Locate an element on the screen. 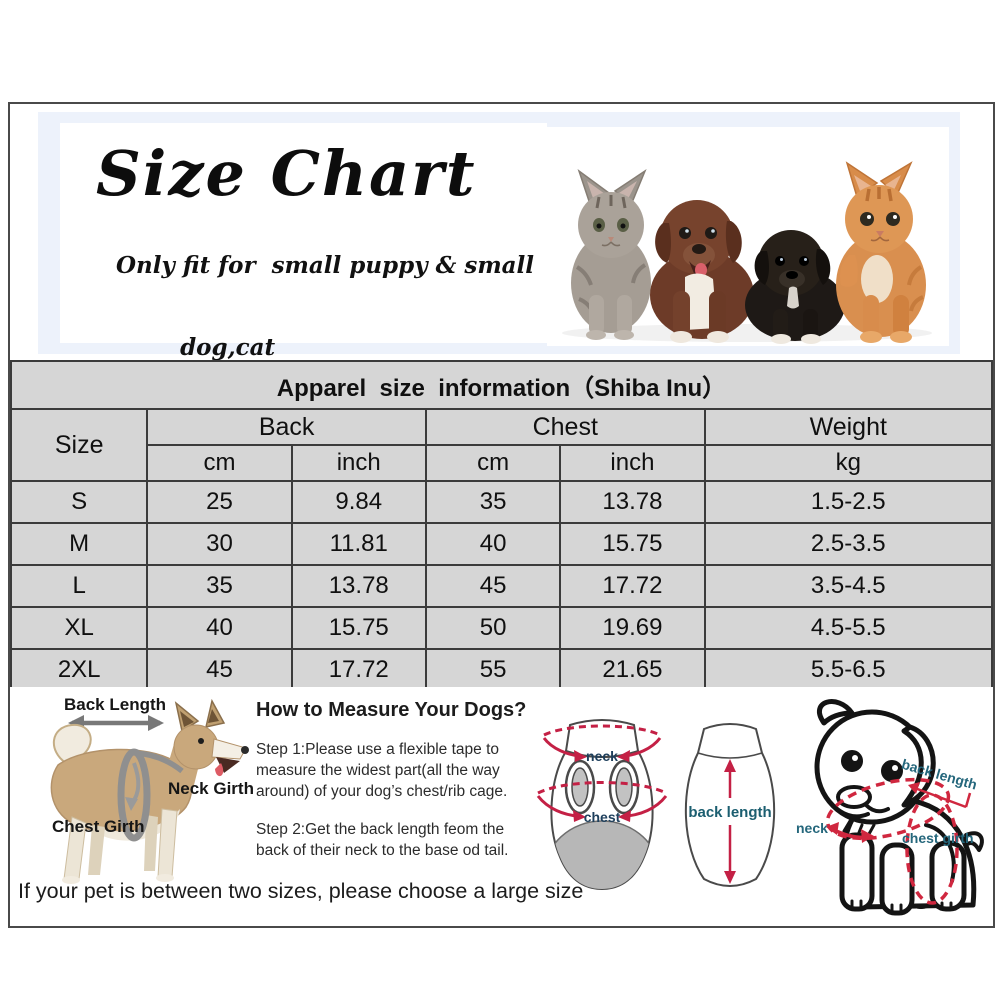 The image size is (1001, 1001). cell-chest-inch: 19.69 is located at coordinates (632, 628).